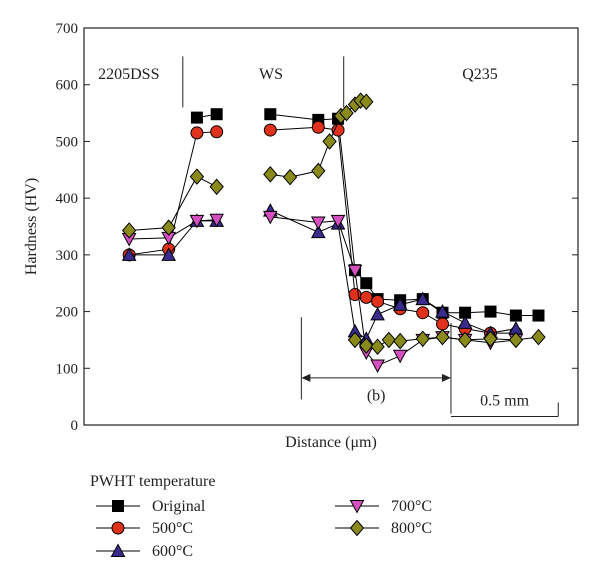 Image resolution: width=600 pixels, height=582 pixels. What do you see at coordinates (271, 74) in the screenshot?
I see `region-label: WS` at bounding box center [271, 74].